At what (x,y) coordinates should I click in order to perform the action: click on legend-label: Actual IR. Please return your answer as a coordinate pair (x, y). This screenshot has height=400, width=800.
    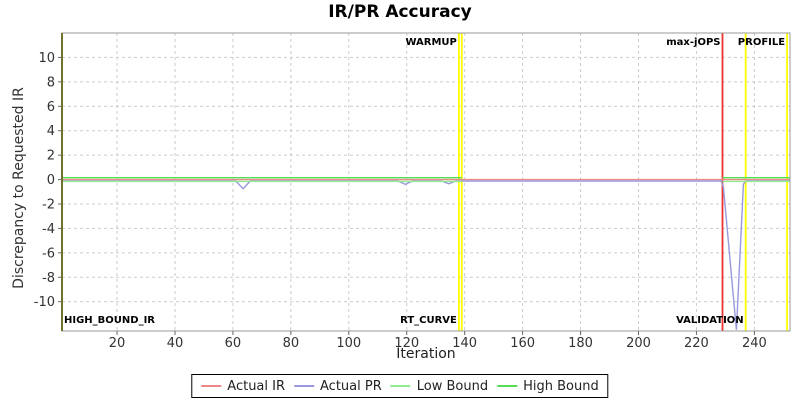
    Looking at the image, I should click on (256, 386).